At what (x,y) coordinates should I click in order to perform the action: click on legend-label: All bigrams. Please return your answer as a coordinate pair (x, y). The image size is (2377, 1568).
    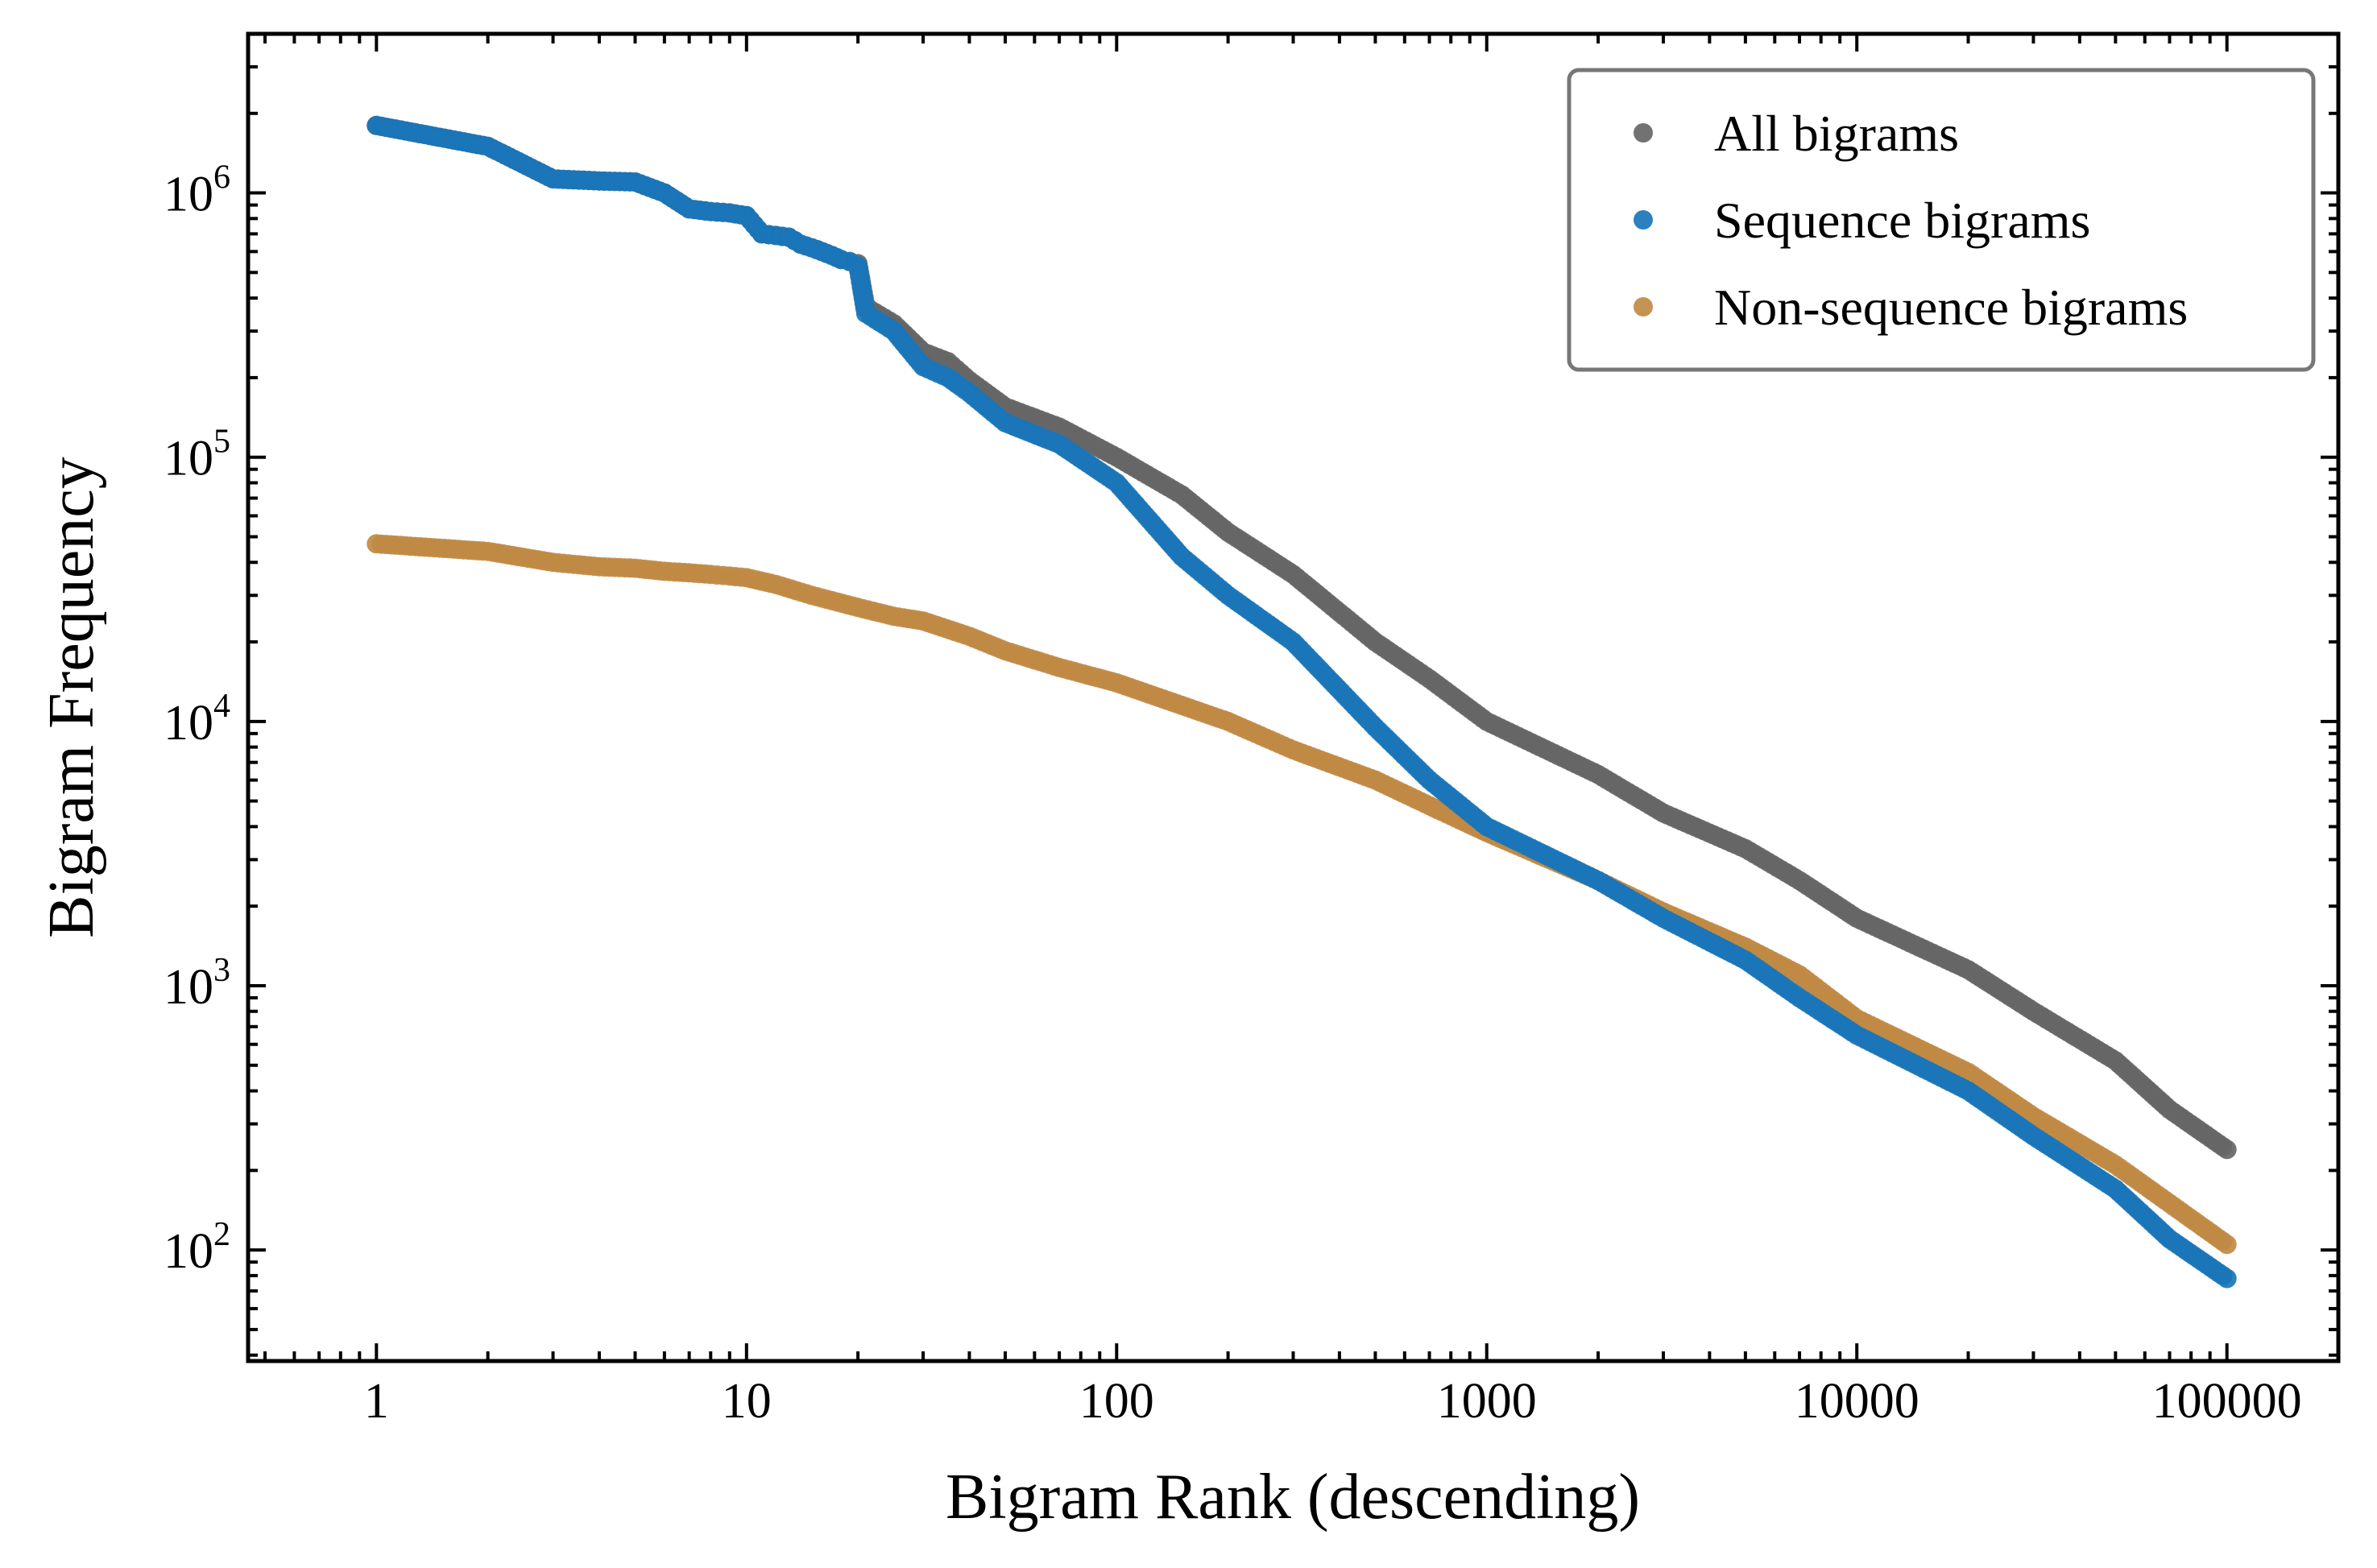
    Looking at the image, I should click on (1836, 134).